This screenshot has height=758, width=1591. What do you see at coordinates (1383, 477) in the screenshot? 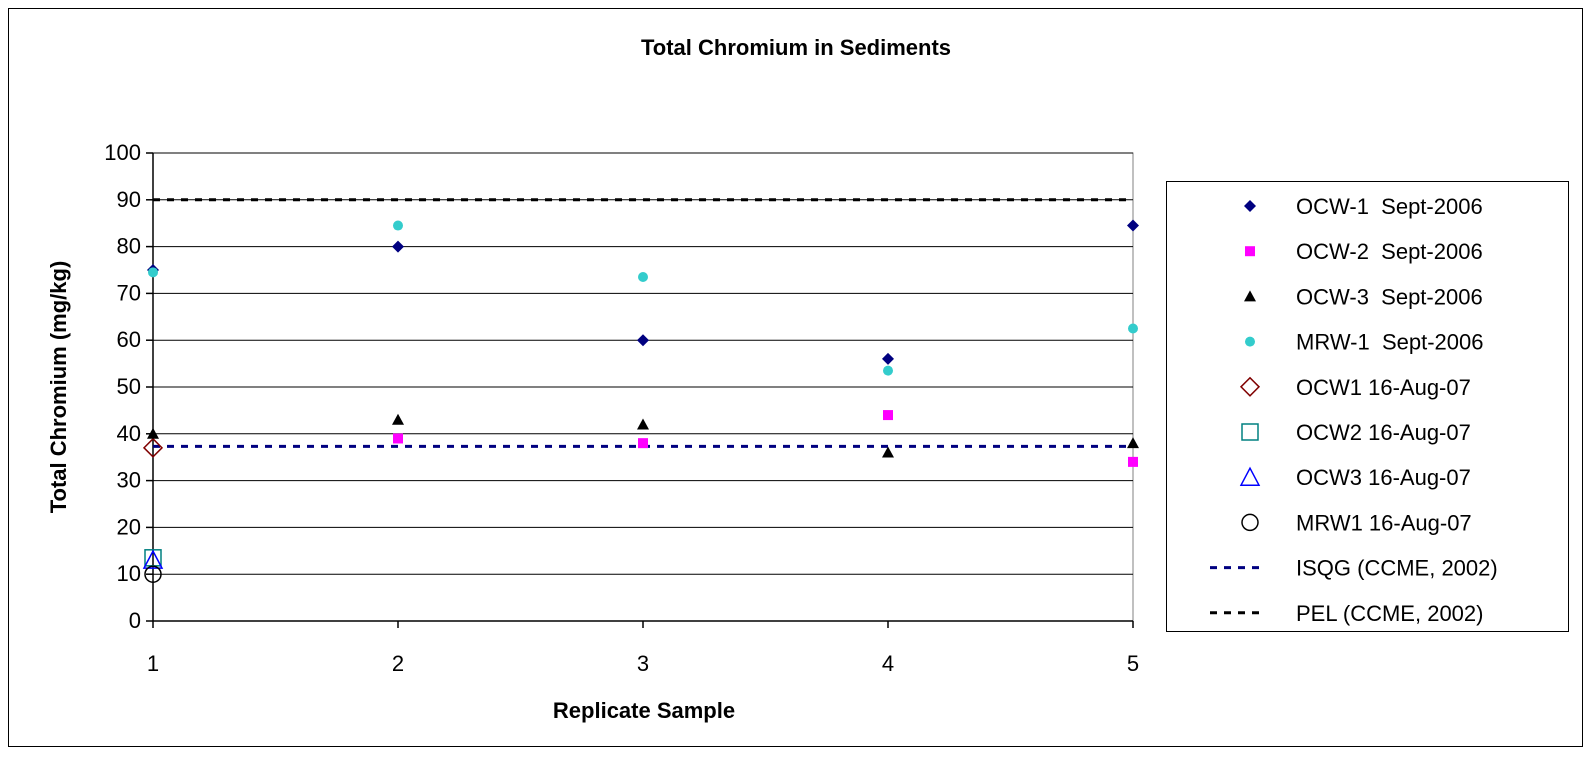
I see `legend-label: OCW3 16-Aug-07` at bounding box center [1383, 477].